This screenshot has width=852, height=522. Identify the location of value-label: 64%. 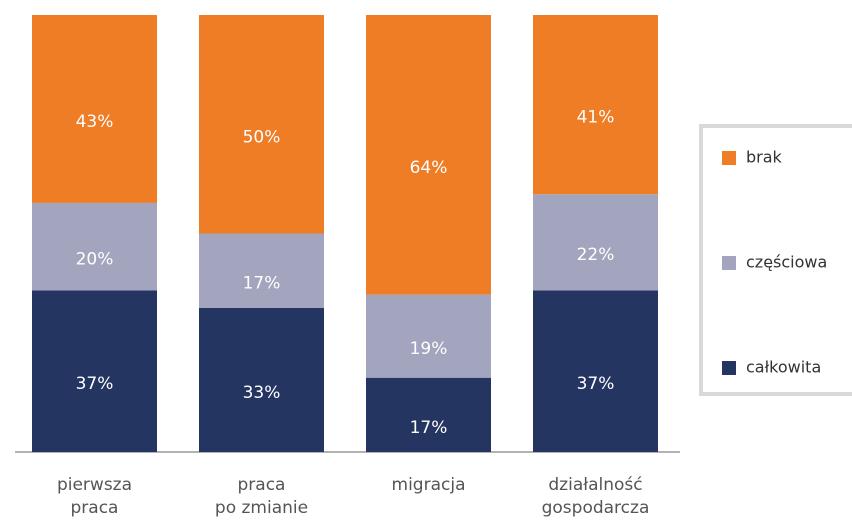
(429, 168).